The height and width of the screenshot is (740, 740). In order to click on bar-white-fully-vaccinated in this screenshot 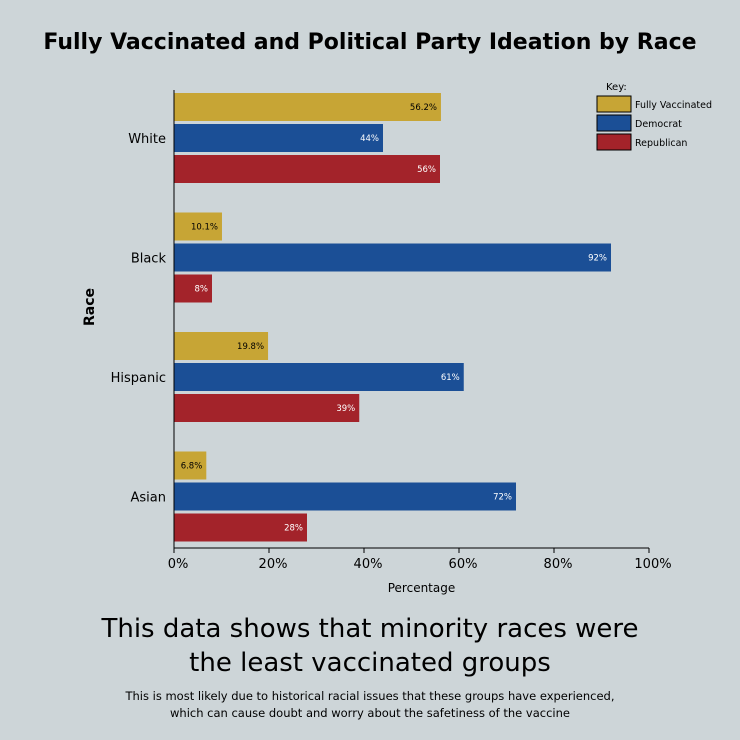, I will do `click(307, 107)`.